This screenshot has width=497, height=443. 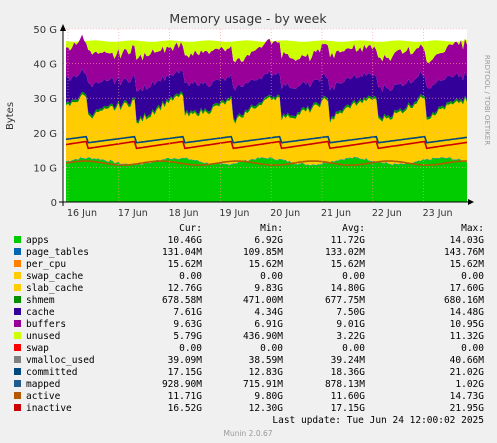 What do you see at coordinates (17, 275) in the screenshot?
I see `legend-swatch-swap-cache` at bounding box center [17, 275].